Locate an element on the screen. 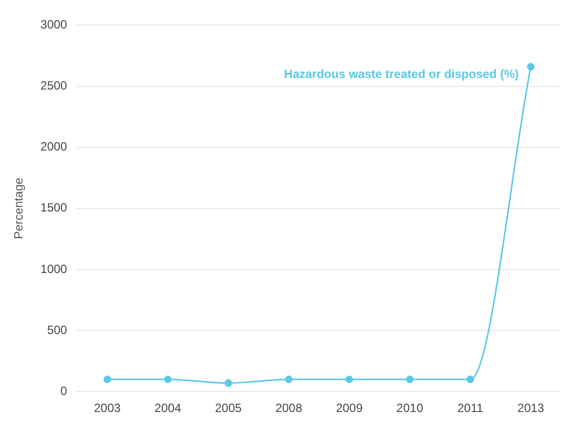  y-tick-label: 3000 is located at coordinates (54, 25).